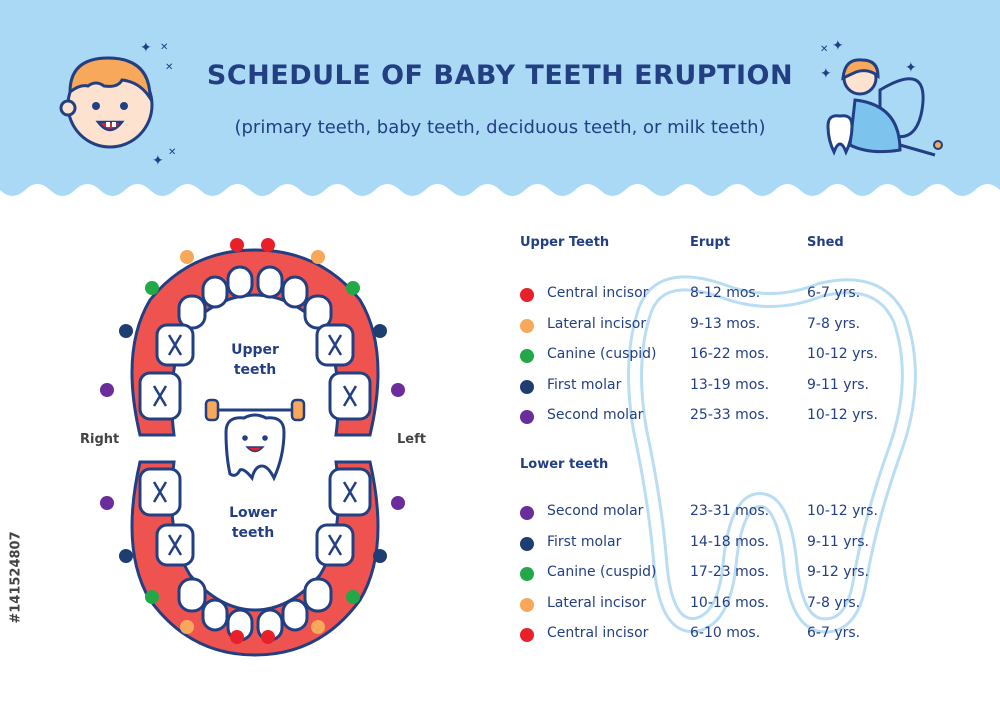 The width and height of the screenshot is (1000, 712). What do you see at coordinates (100, 439) in the screenshot?
I see `right-side-label: Right` at bounding box center [100, 439].